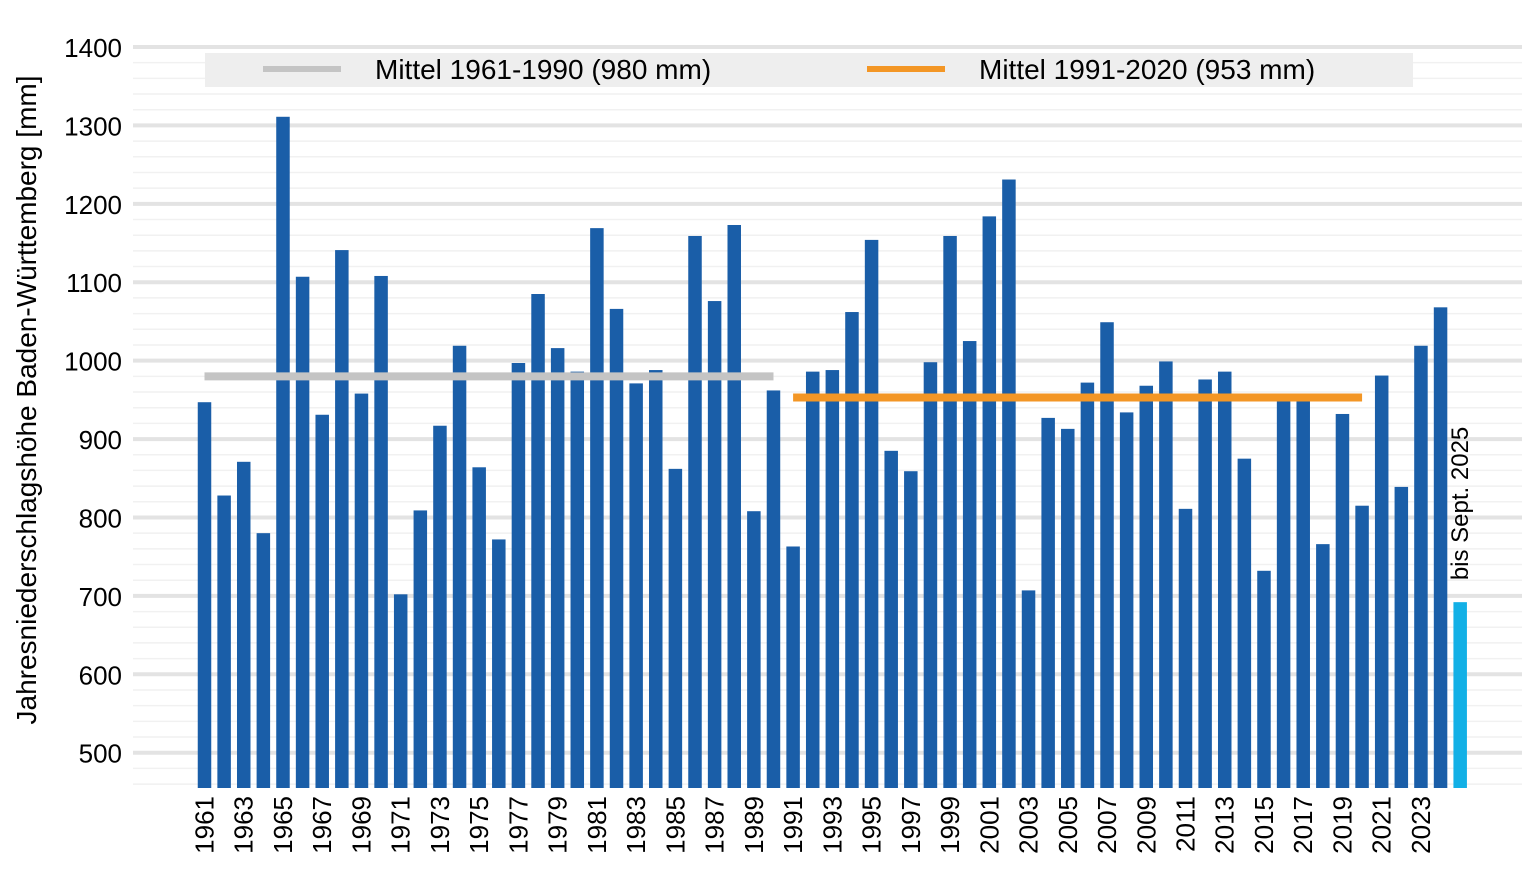 The height and width of the screenshot is (885, 1535). What do you see at coordinates (852, 550) in the screenshot?
I see `bar-1994` at bounding box center [852, 550].